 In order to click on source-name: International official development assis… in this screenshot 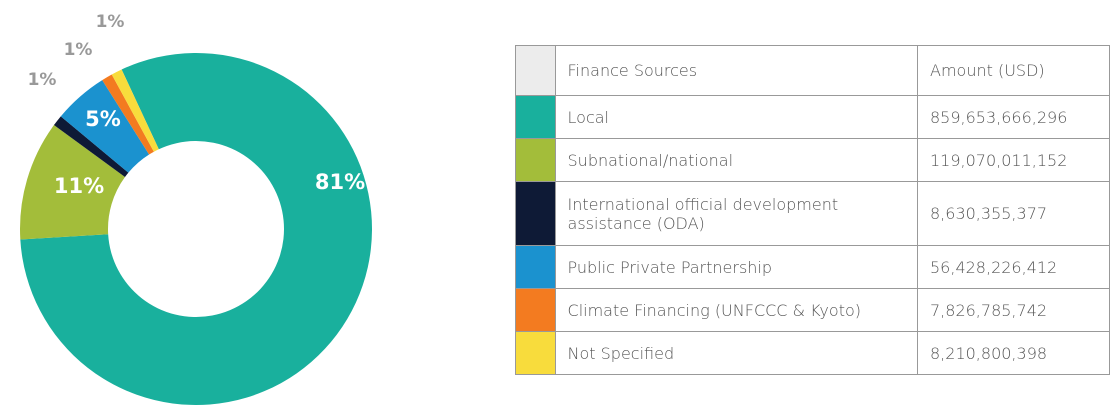, I will do `click(736, 213)`.